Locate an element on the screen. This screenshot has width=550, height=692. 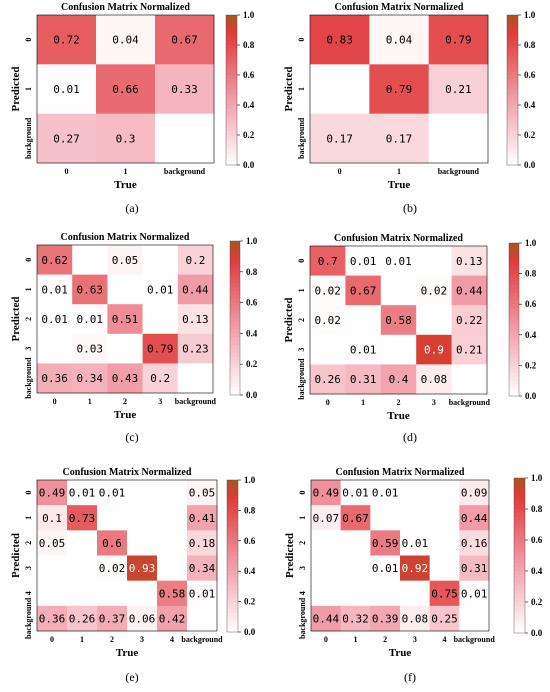
panel-a-cell-value: 0.3 is located at coordinates (126, 138).